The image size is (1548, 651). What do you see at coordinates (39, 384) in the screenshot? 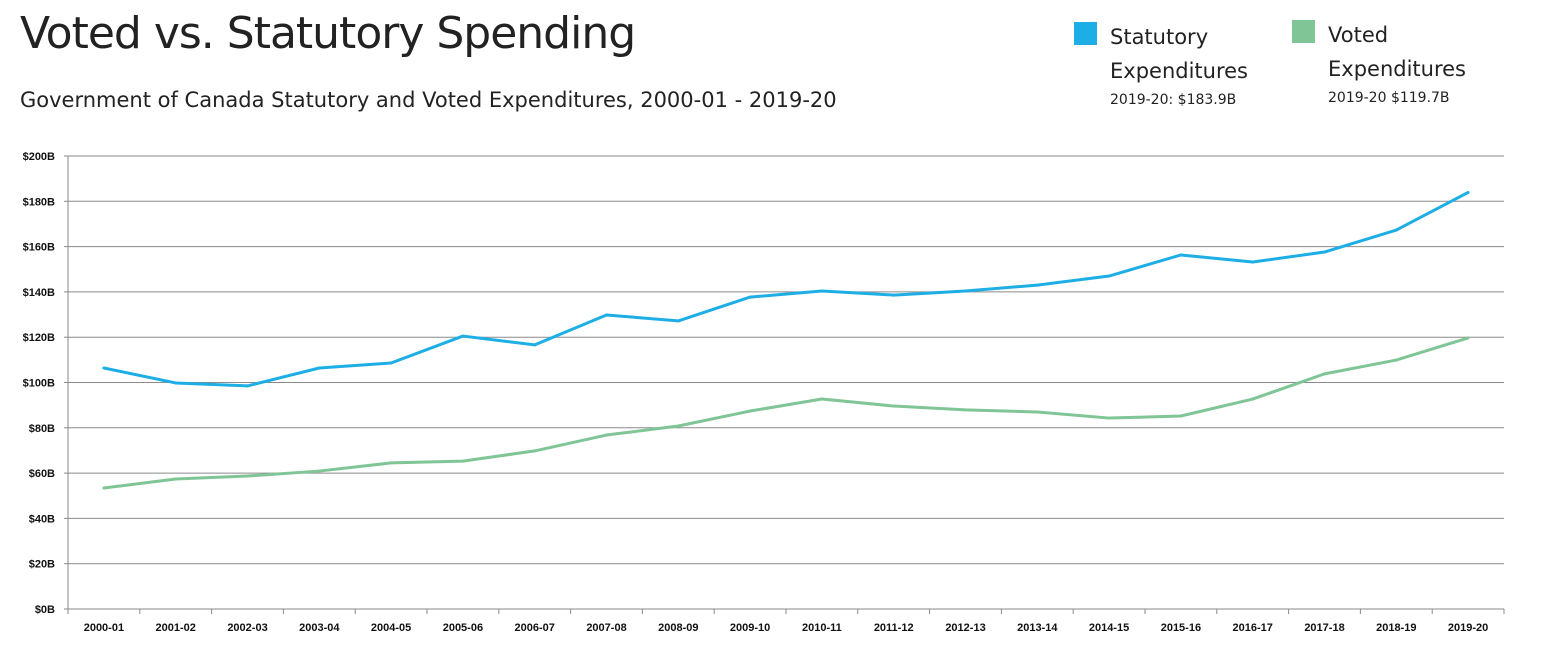
I see `y-tick-label: $100B` at bounding box center [39, 384].